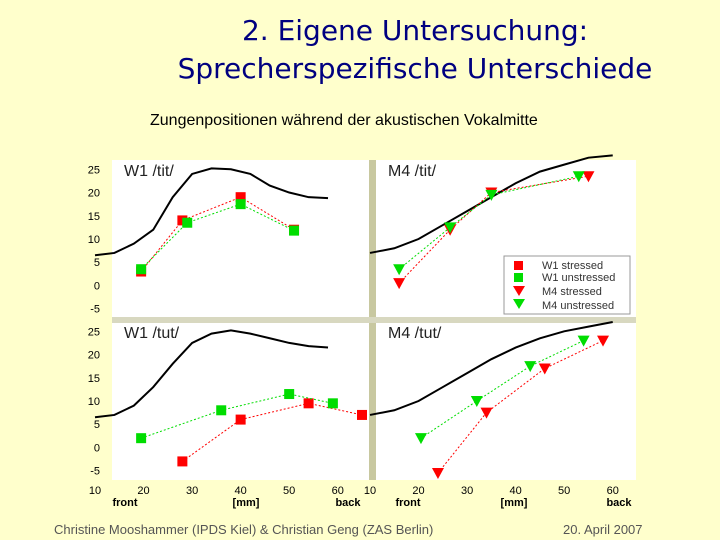 This screenshot has height=540, width=720. I want to click on panel-bg-w1-tit, so click(241, 239).